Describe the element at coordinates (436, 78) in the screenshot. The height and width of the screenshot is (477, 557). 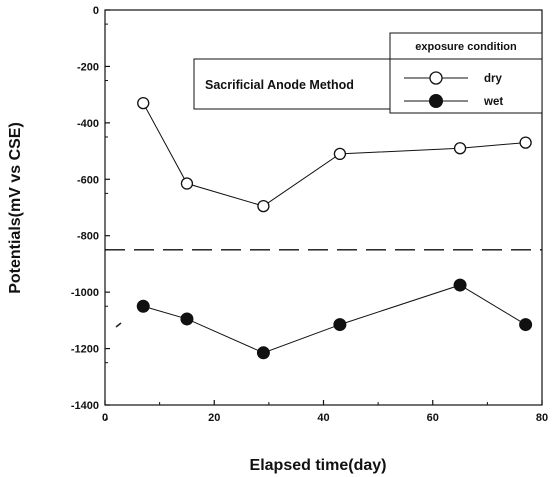
I see `legend-marker-dry` at that location.